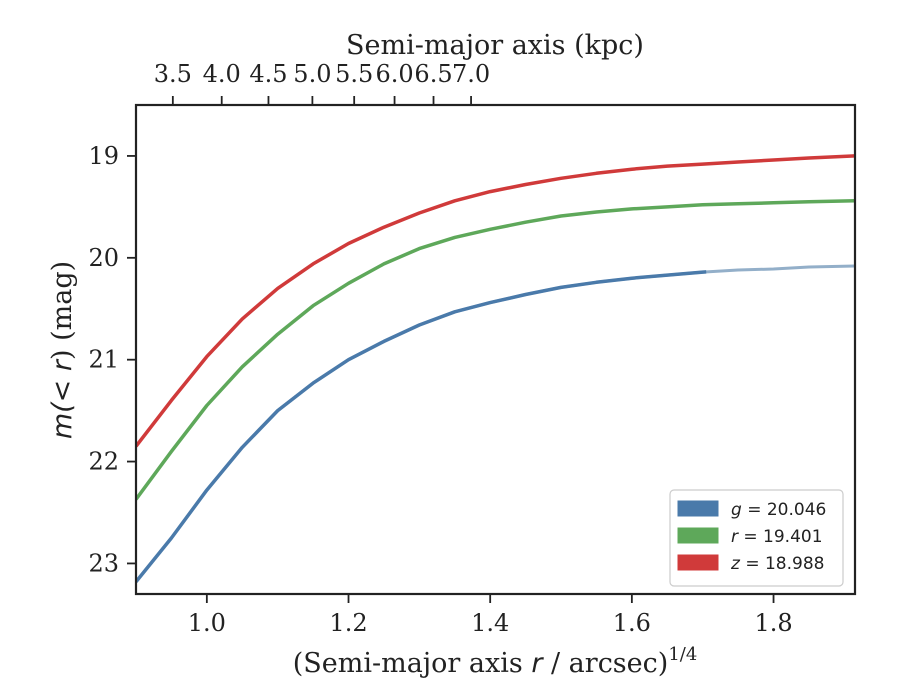 The width and height of the screenshot is (900, 700). I want to click on legend-label-r: r = 19.401, so click(777, 537).